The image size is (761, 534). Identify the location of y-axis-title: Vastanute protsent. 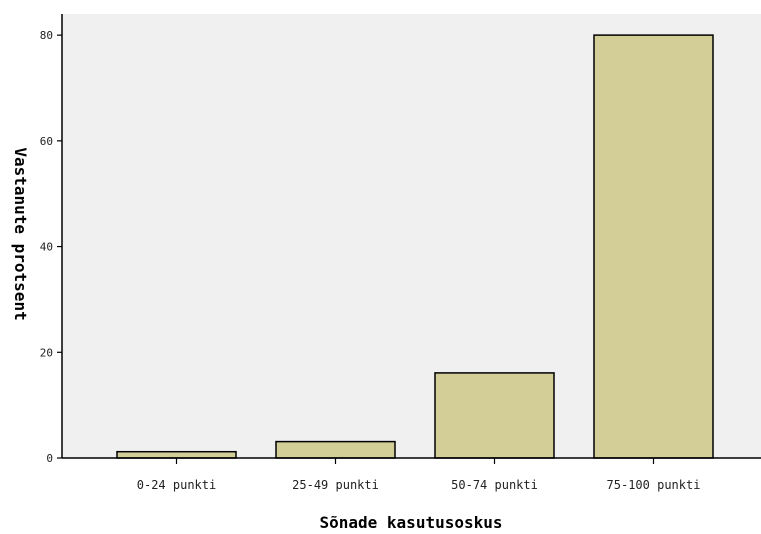
(20, 233).